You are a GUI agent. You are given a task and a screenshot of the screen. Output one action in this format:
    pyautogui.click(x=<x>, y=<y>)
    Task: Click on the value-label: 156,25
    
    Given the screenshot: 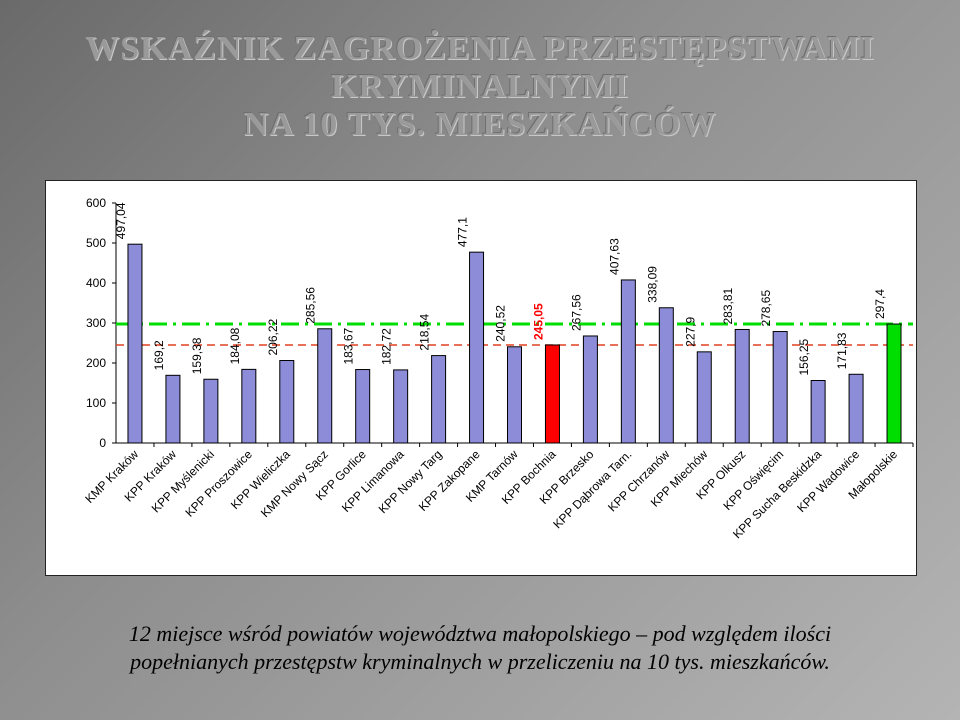 What is the action you would take?
    pyautogui.click(x=804, y=356)
    